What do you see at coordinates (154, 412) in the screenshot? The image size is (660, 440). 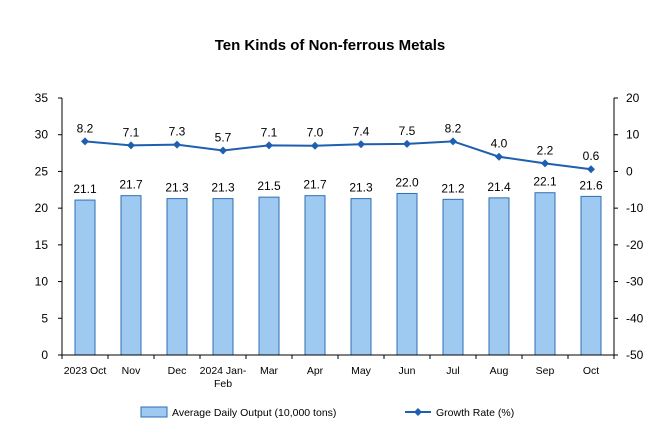 I see `legend-bar-swatch` at bounding box center [154, 412].